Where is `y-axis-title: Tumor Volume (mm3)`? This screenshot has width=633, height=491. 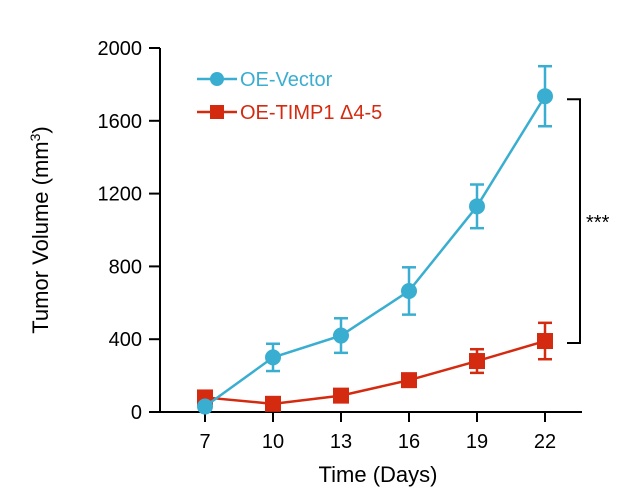 y-axis-title: Tumor Volume (mm3) is located at coordinates (40, 229).